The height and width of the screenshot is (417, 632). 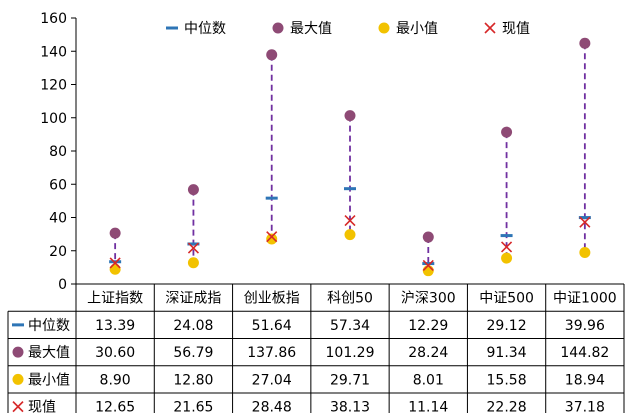 I want to click on table-cell: 29.12, so click(x=507, y=326).